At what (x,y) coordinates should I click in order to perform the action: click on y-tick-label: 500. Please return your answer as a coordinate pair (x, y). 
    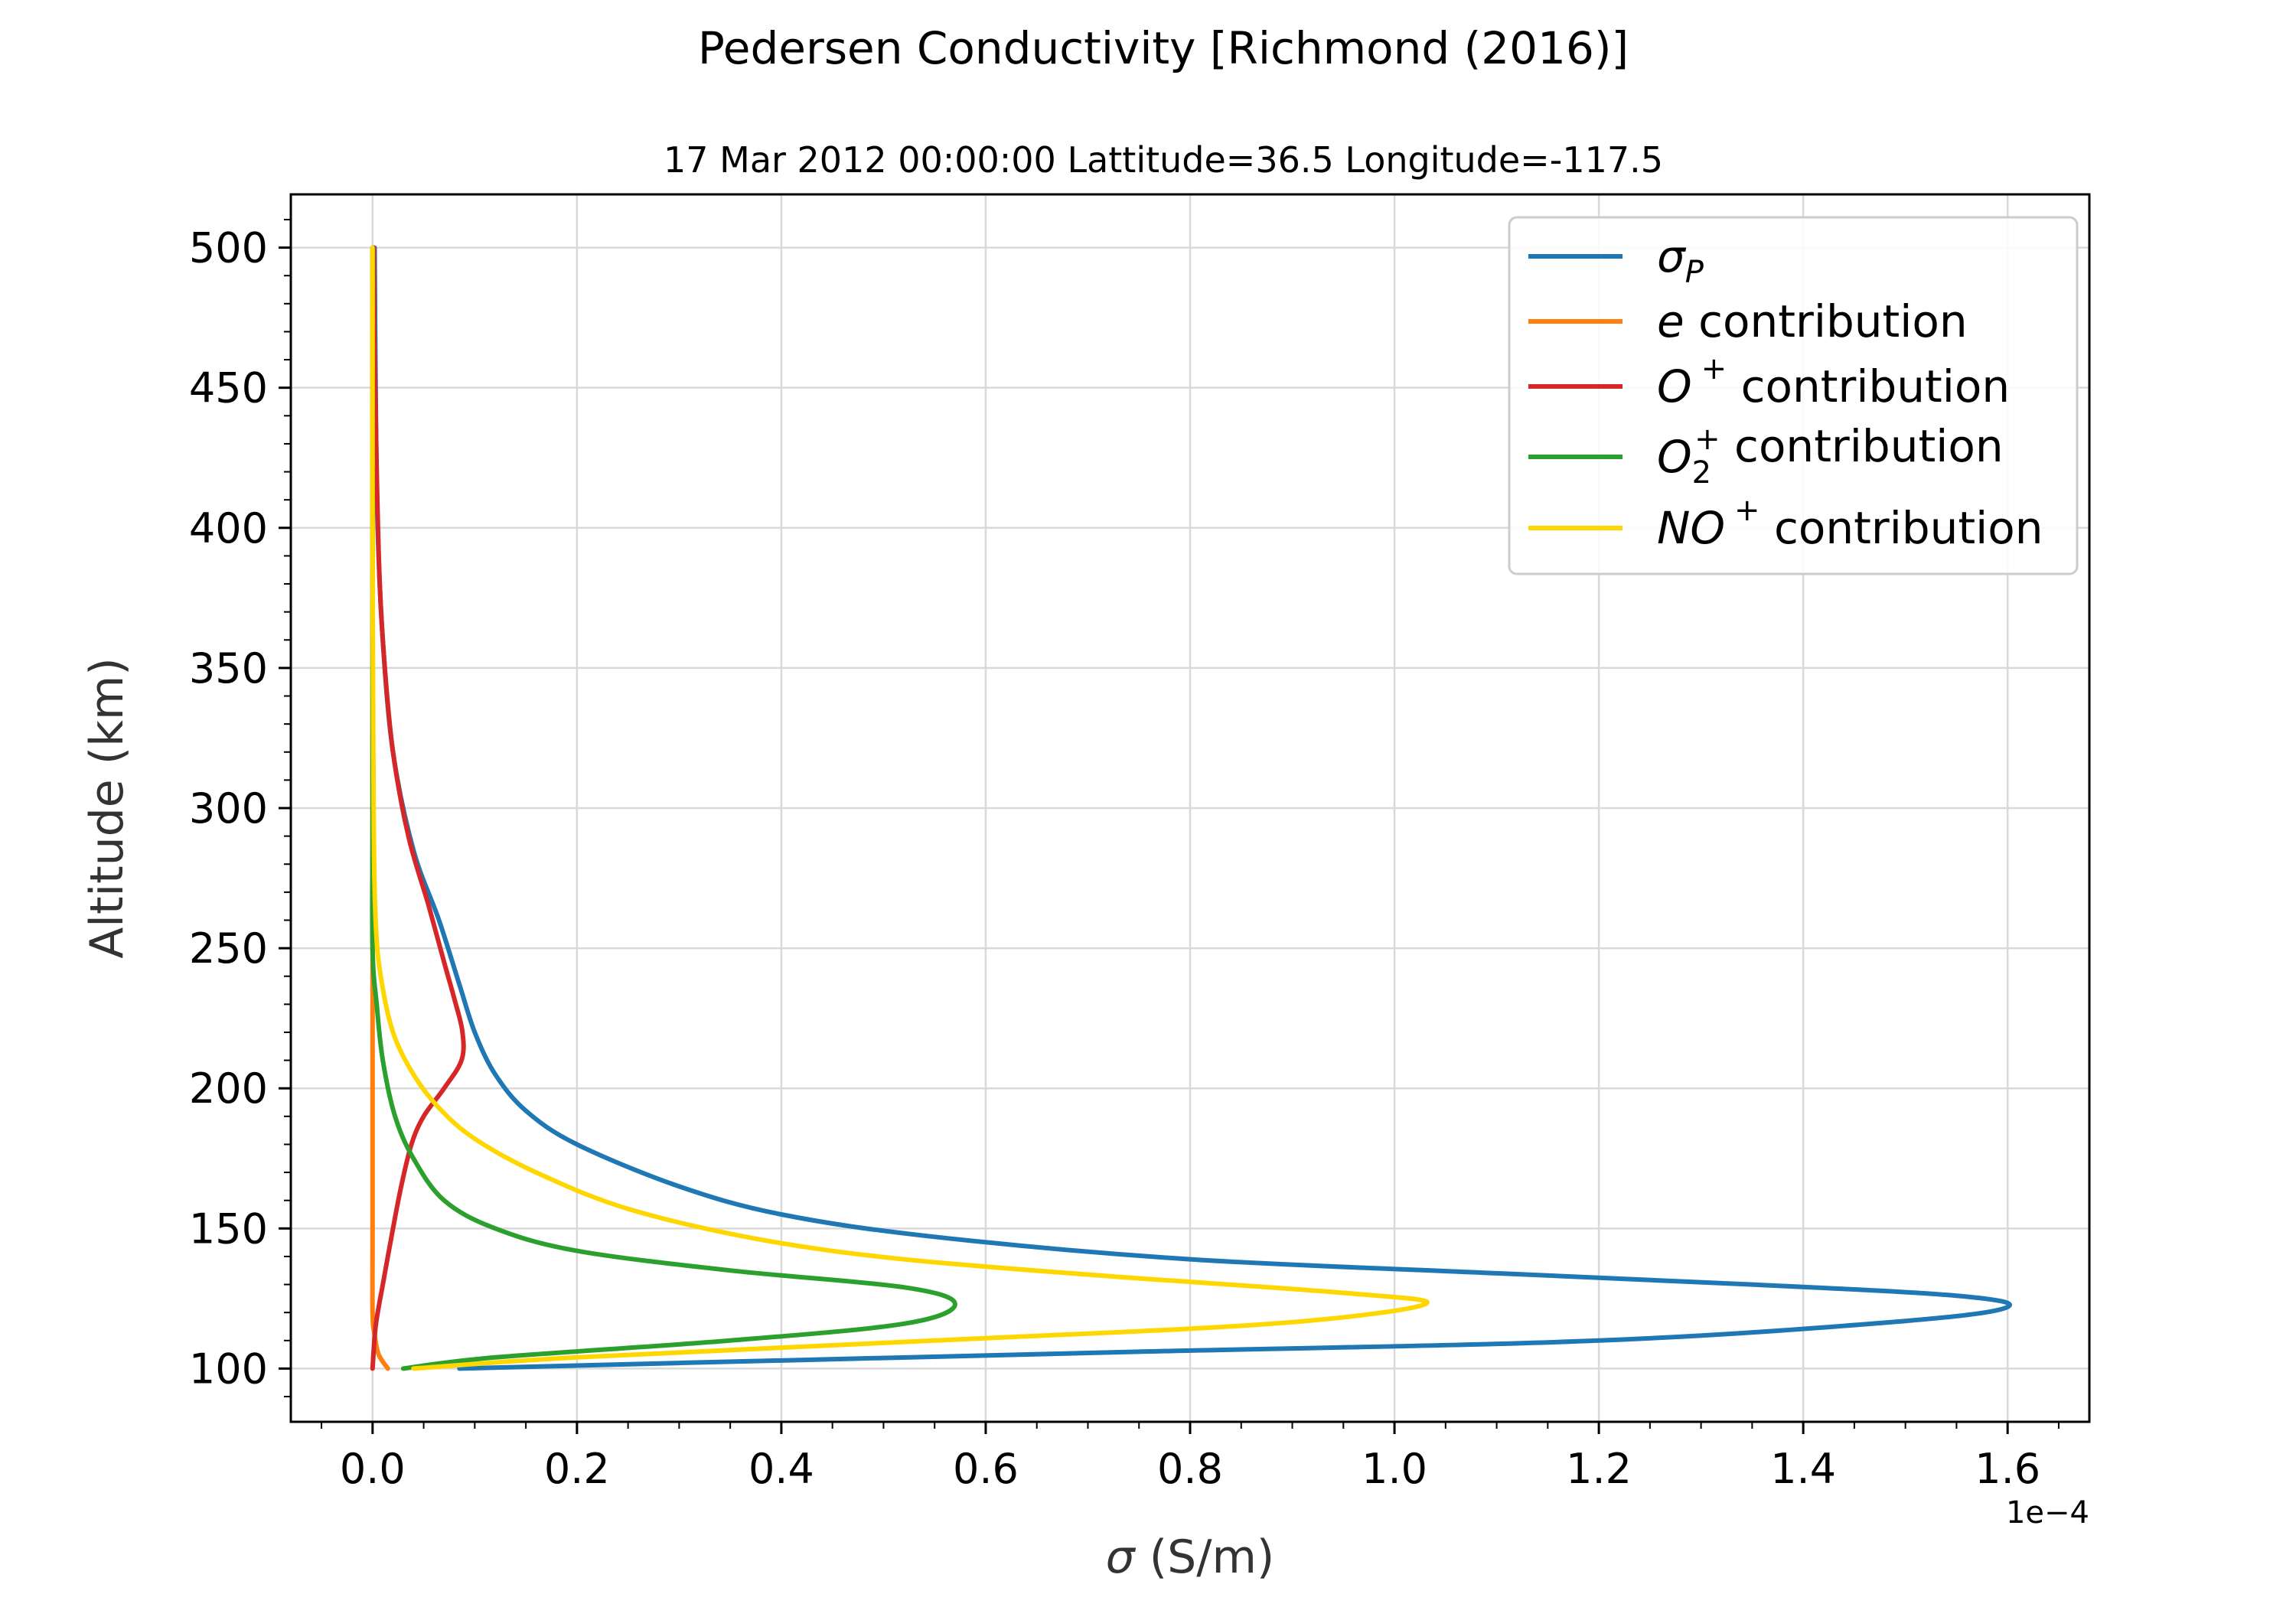
    Looking at the image, I should click on (228, 248).